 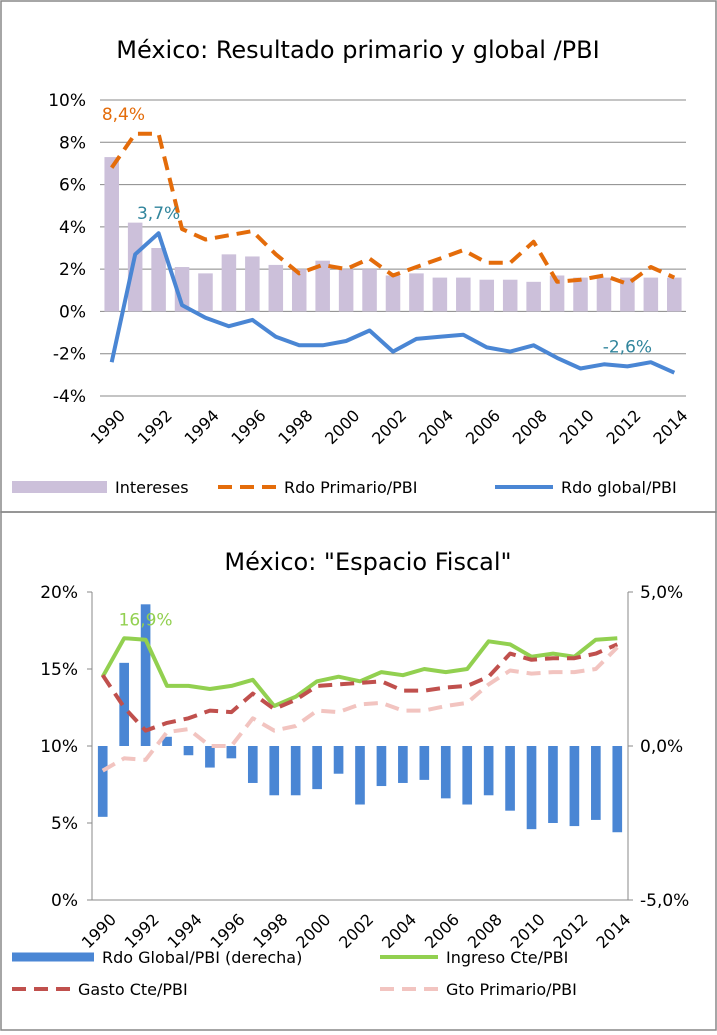 I want to click on value-label: -2,6%, so click(x=627, y=347).